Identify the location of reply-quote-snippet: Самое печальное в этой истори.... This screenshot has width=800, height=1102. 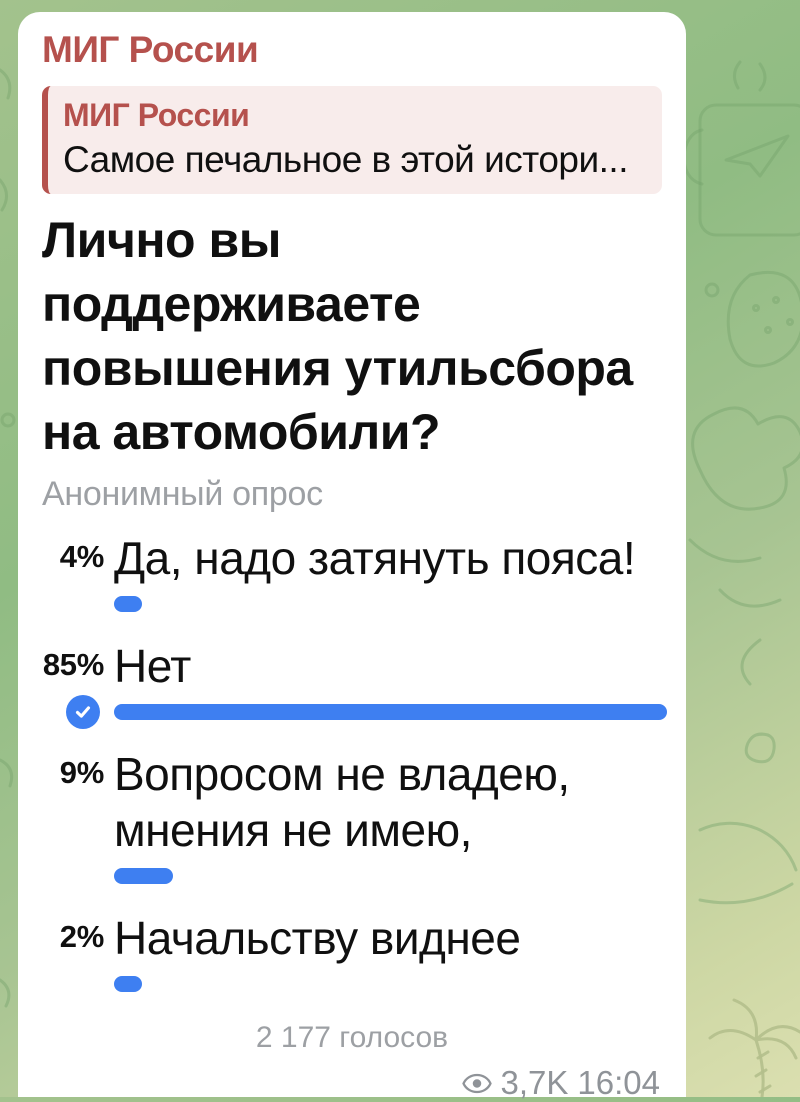
(345, 159).